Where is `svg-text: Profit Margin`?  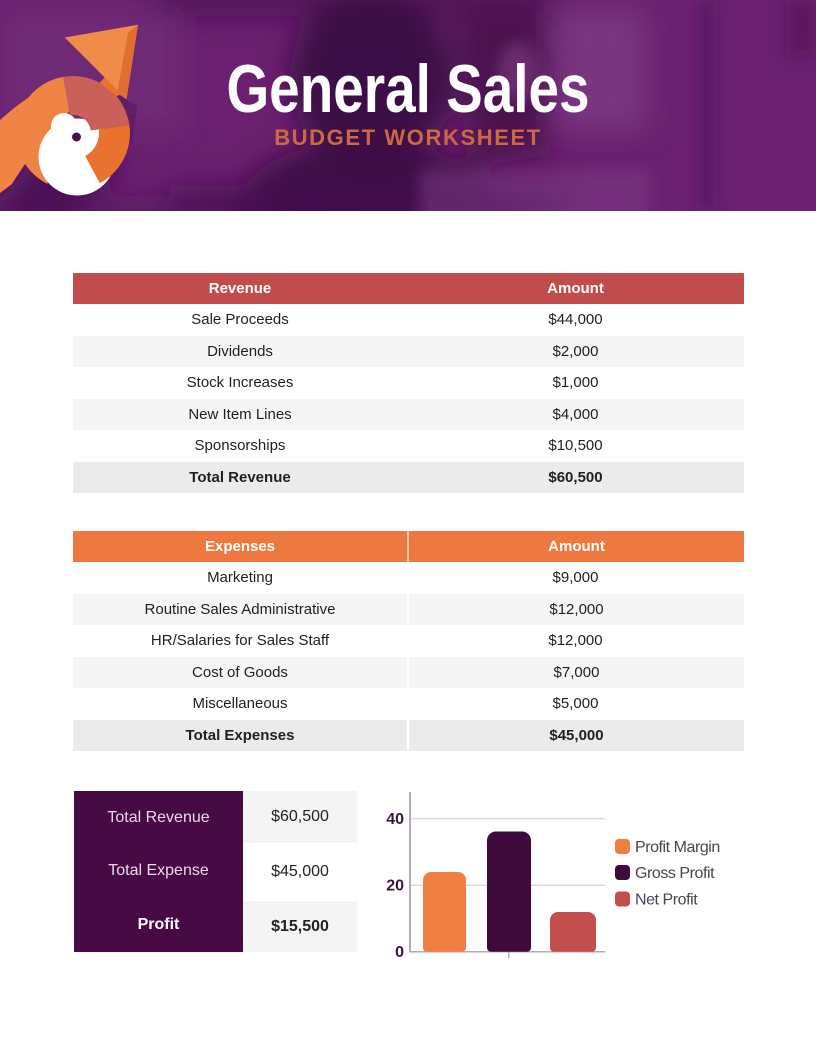 svg-text: Profit Margin is located at coordinates (677, 847).